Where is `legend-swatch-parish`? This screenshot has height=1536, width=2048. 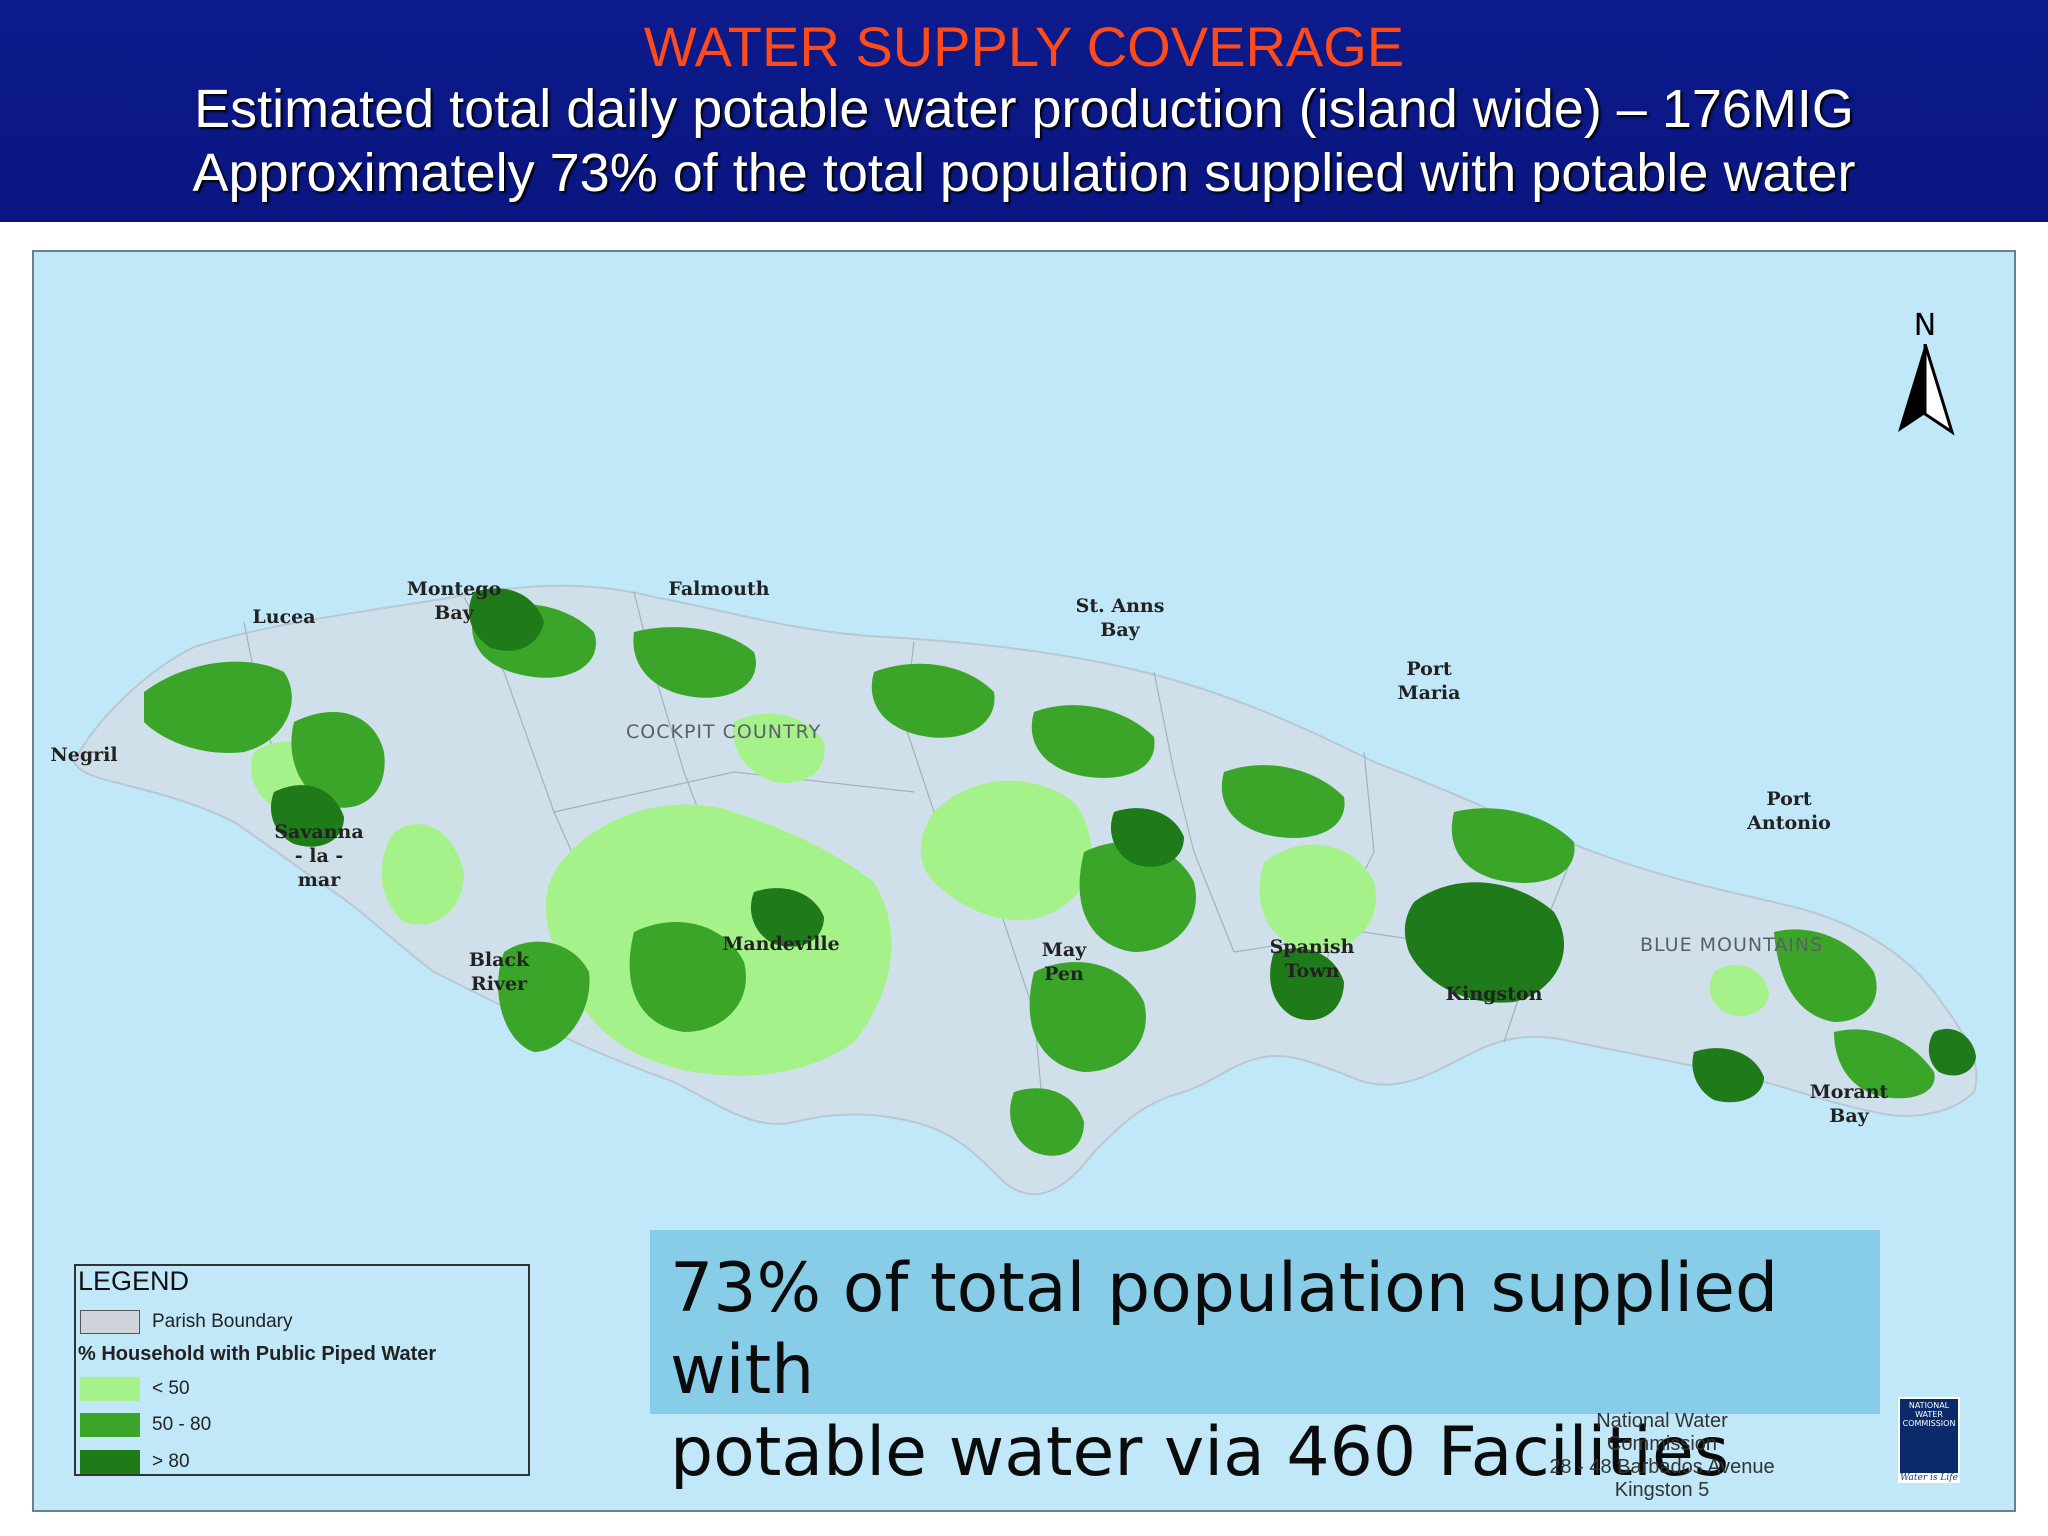 legend-swatch-parish is located at coordinates (110, 1322).